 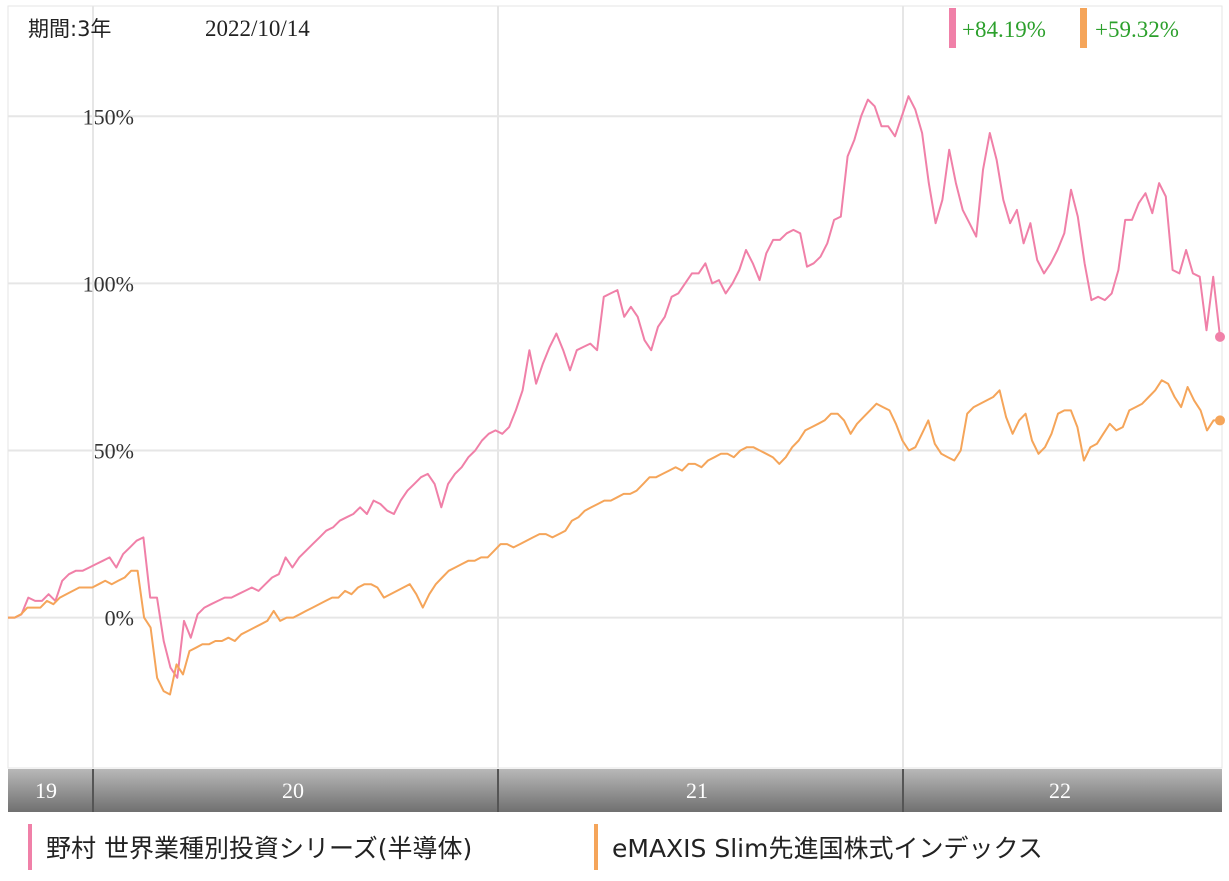 I want to click on return-value-pink: +84.19%, so click(x=1004, y=29).